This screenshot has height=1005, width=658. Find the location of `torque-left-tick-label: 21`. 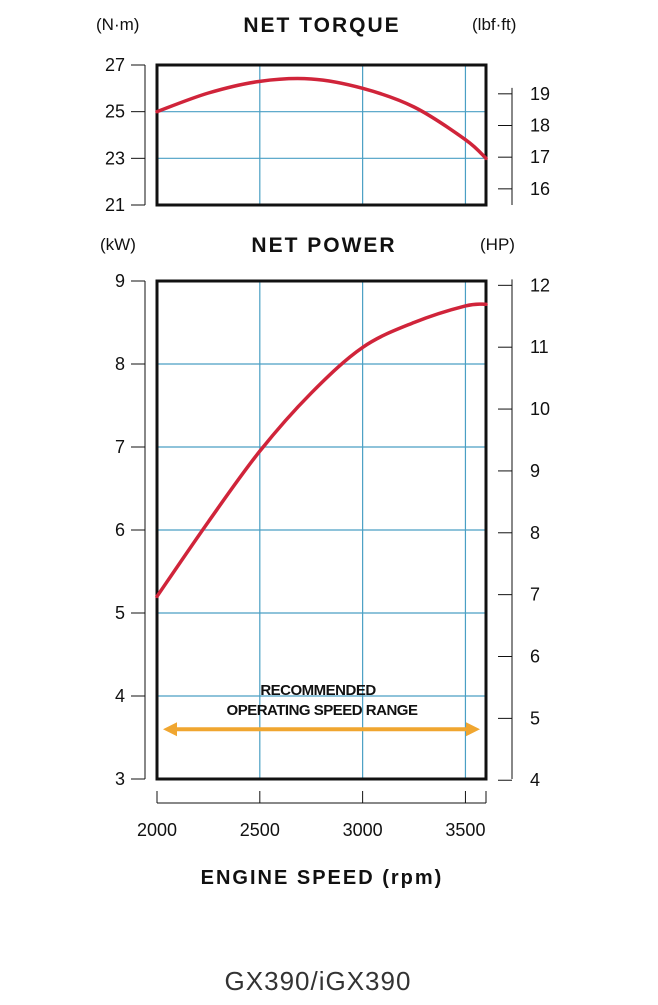

torque-left-tick-label: 21 is located at coordinates (115, 205).